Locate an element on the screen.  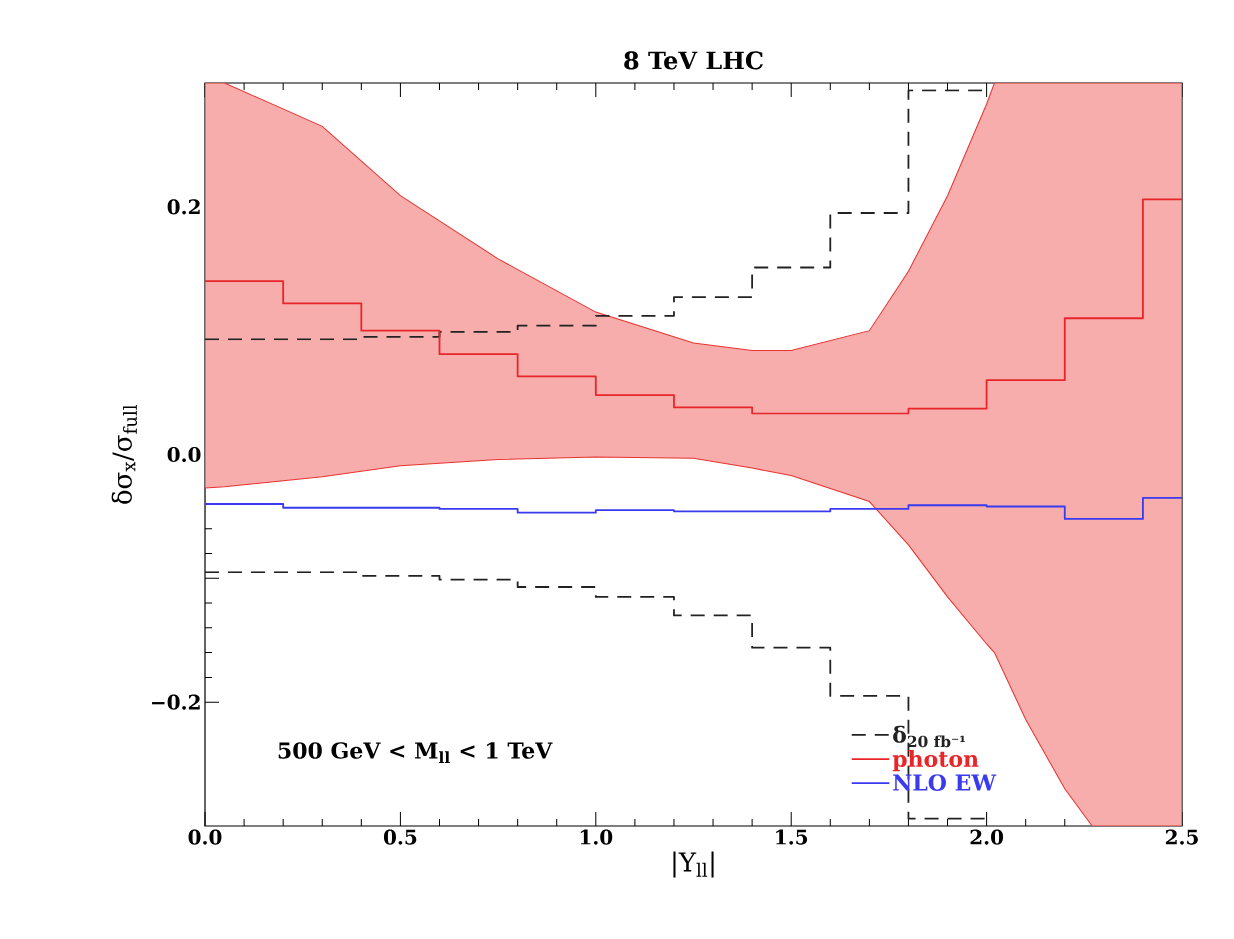
x-tick-label: 2.0 is located at coordinates (987, 837).